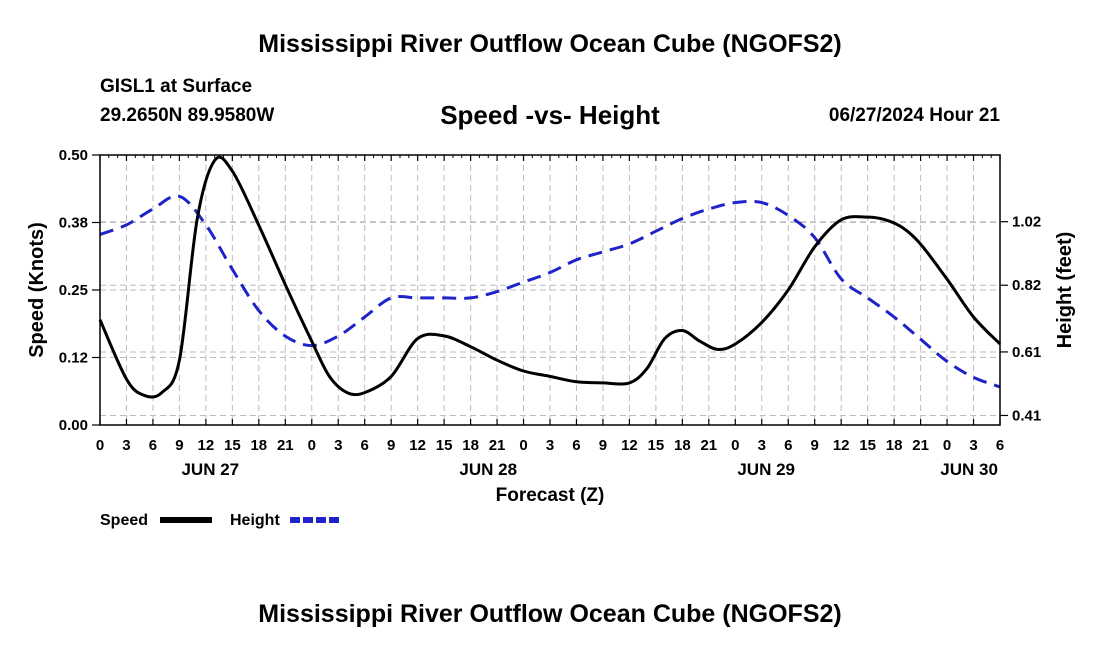 The height and width of the screenshot is (650, 1100). I want to click on x-axis-label: Forecast (Z), so click(550, 495).